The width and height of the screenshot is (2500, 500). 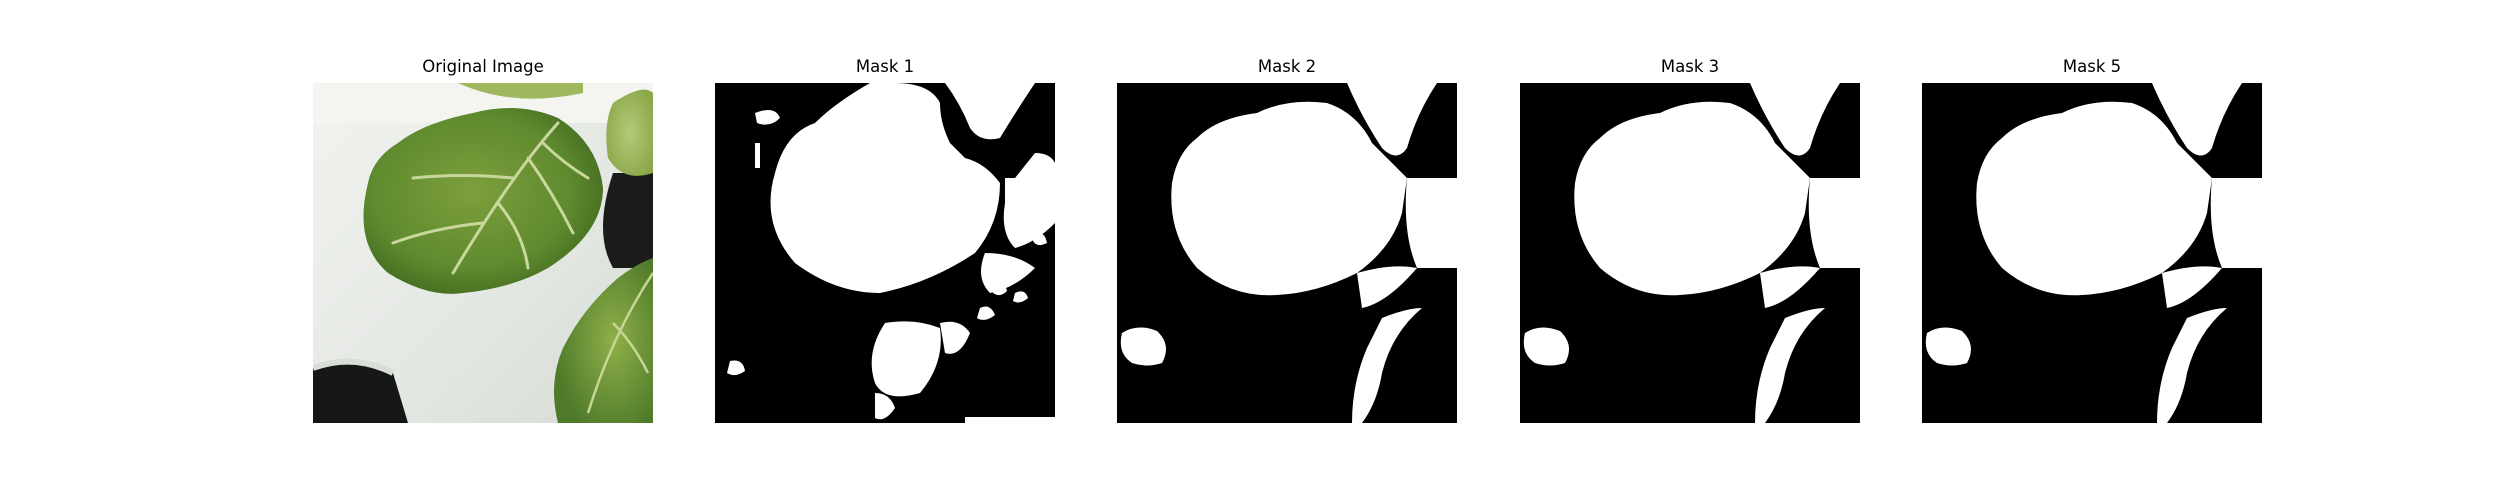 I want to click on panel-title: Mask 3, so click(x=1690, y=66).